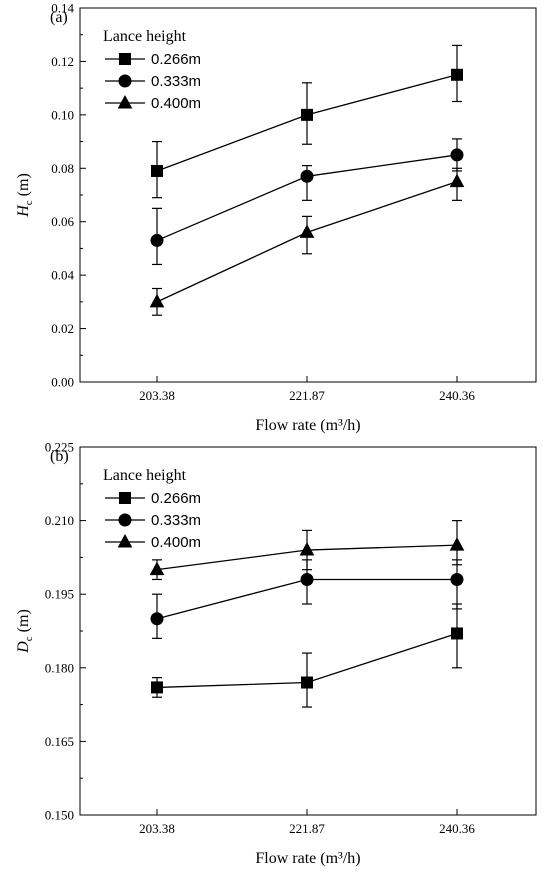 This screenshot has width=550, height=886. I want to click on y-tick-label: 0.02, so click(62, 328).